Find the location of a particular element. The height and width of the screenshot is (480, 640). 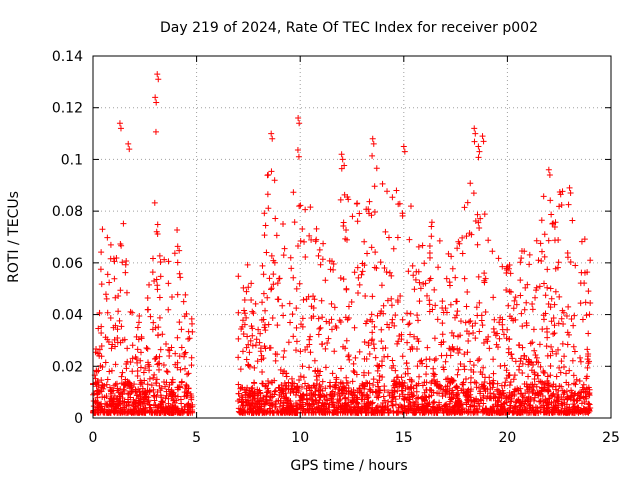

x-axis-label: GPS time / hours is located at coordinates (348, 466).